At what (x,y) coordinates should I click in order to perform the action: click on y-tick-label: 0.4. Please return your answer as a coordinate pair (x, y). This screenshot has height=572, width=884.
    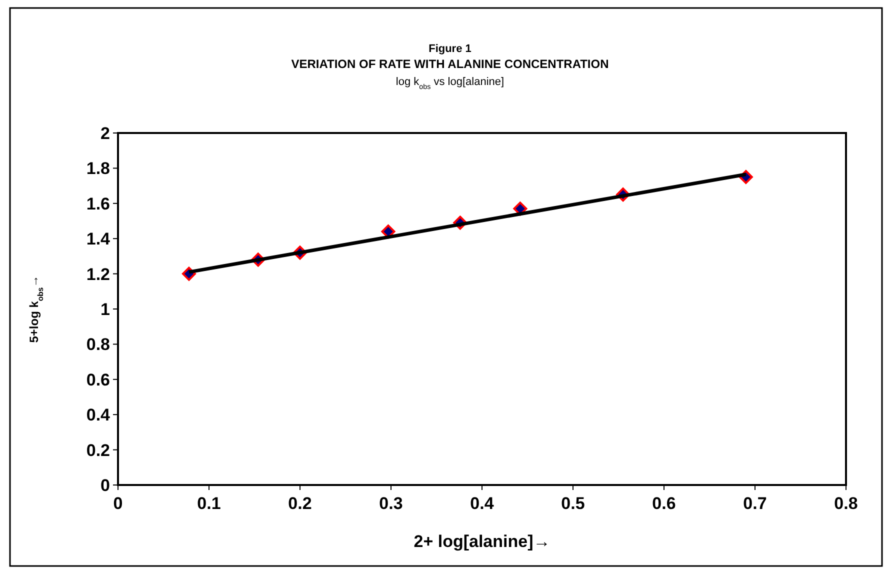
    Looking at the image, I should click on (98, 415).